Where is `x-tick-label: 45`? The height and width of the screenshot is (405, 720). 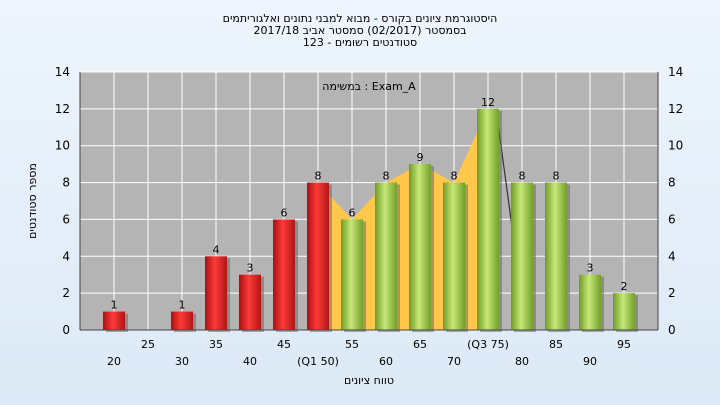
x-tick-label: 45 is located at coordinates (284, 344).